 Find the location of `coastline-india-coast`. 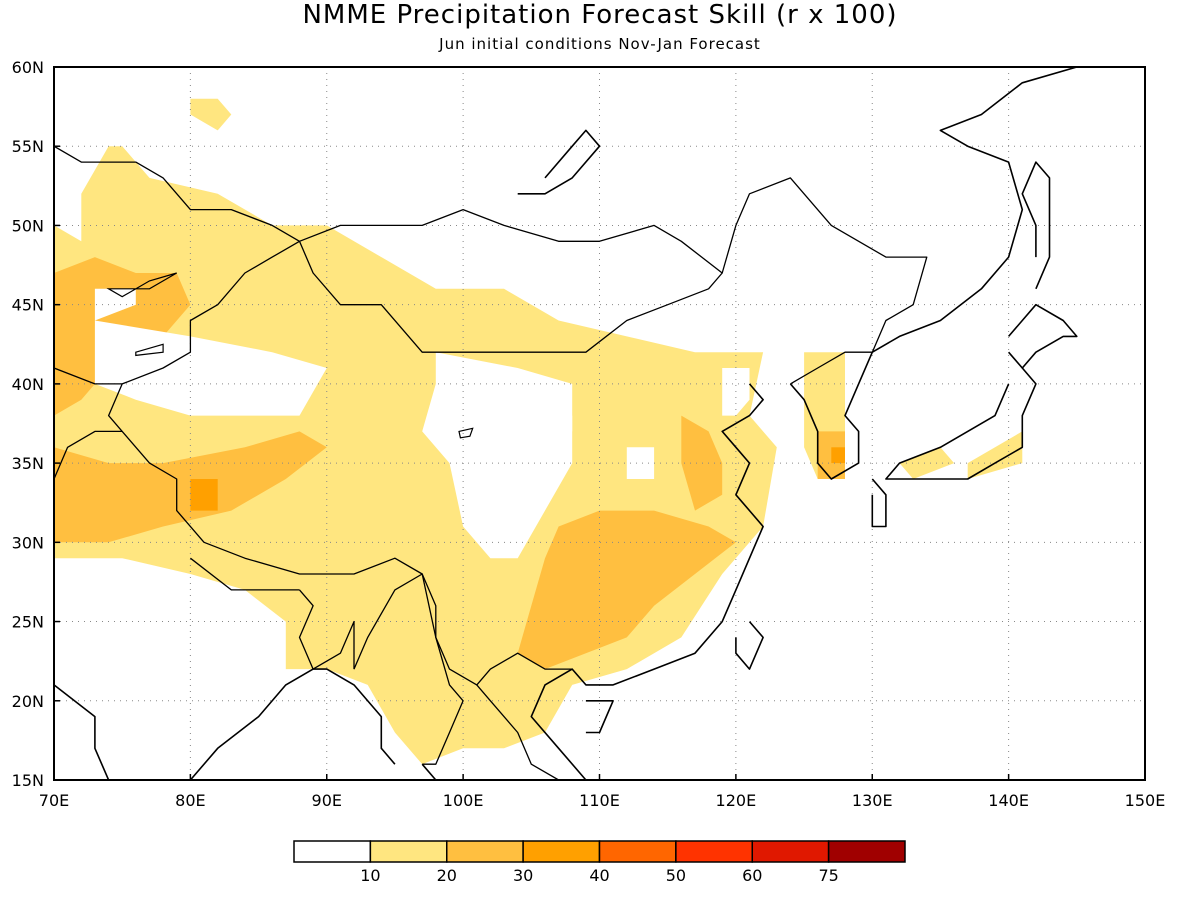

coastline-india-coast is located at coordinates (82, 732).